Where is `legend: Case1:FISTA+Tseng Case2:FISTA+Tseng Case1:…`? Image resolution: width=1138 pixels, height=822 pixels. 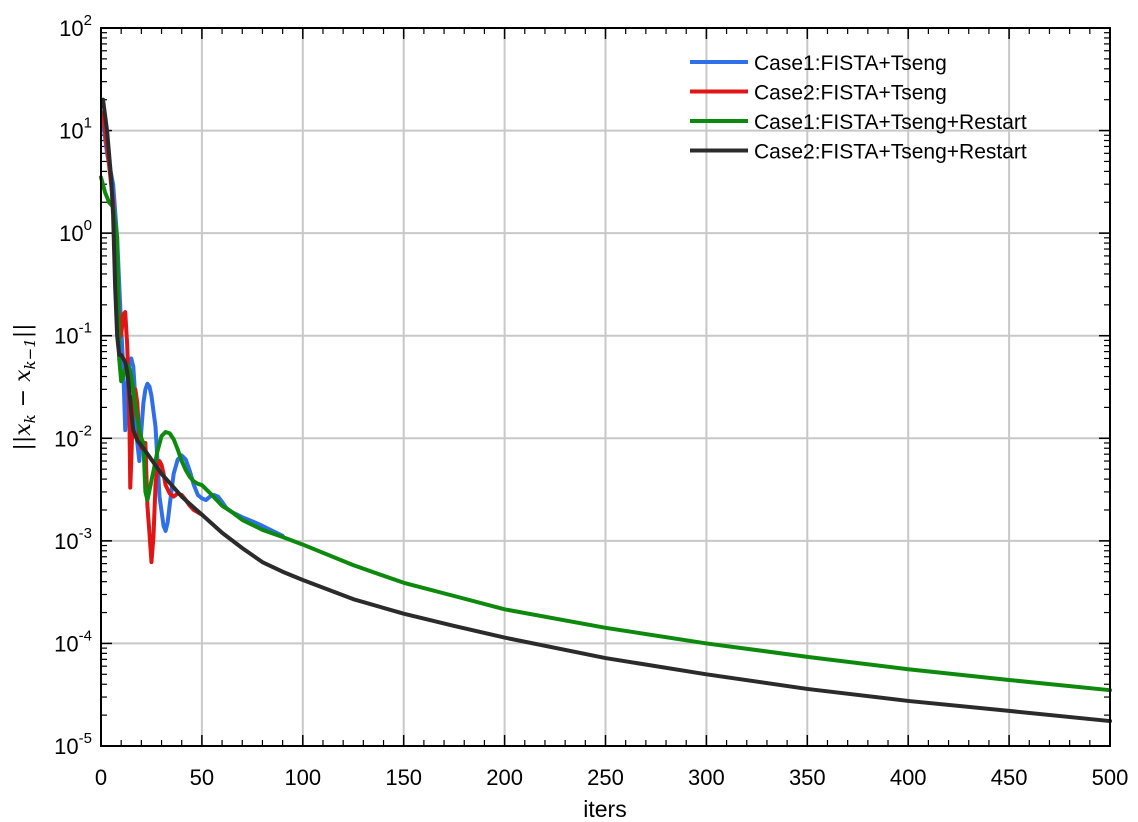 legend: Case1:FISTA+Tseng Case2:FISTA+Tseng Case1:… is located at coordinates (858, 108).